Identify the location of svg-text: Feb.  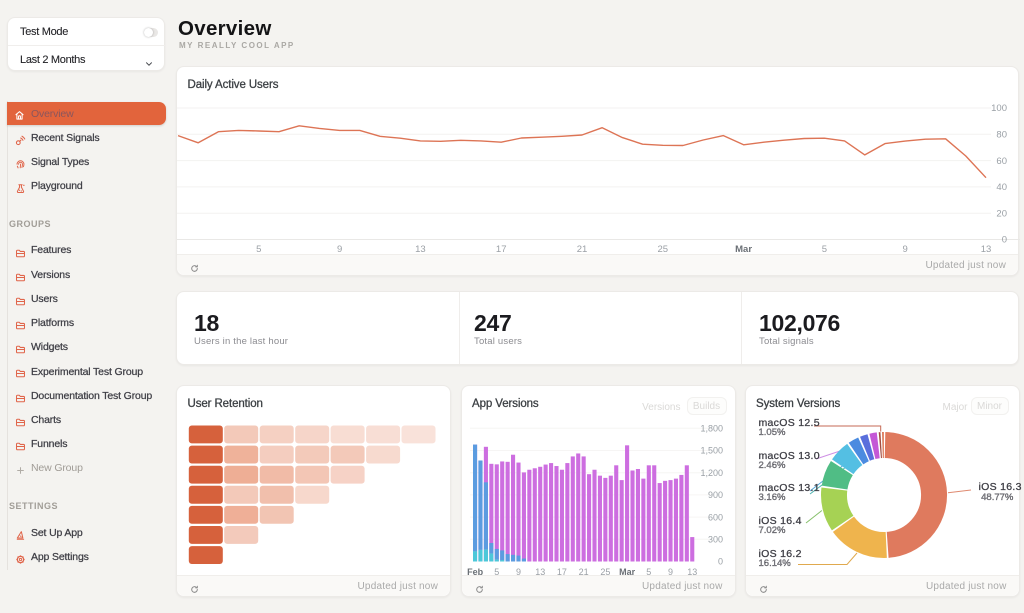
(475, 572).